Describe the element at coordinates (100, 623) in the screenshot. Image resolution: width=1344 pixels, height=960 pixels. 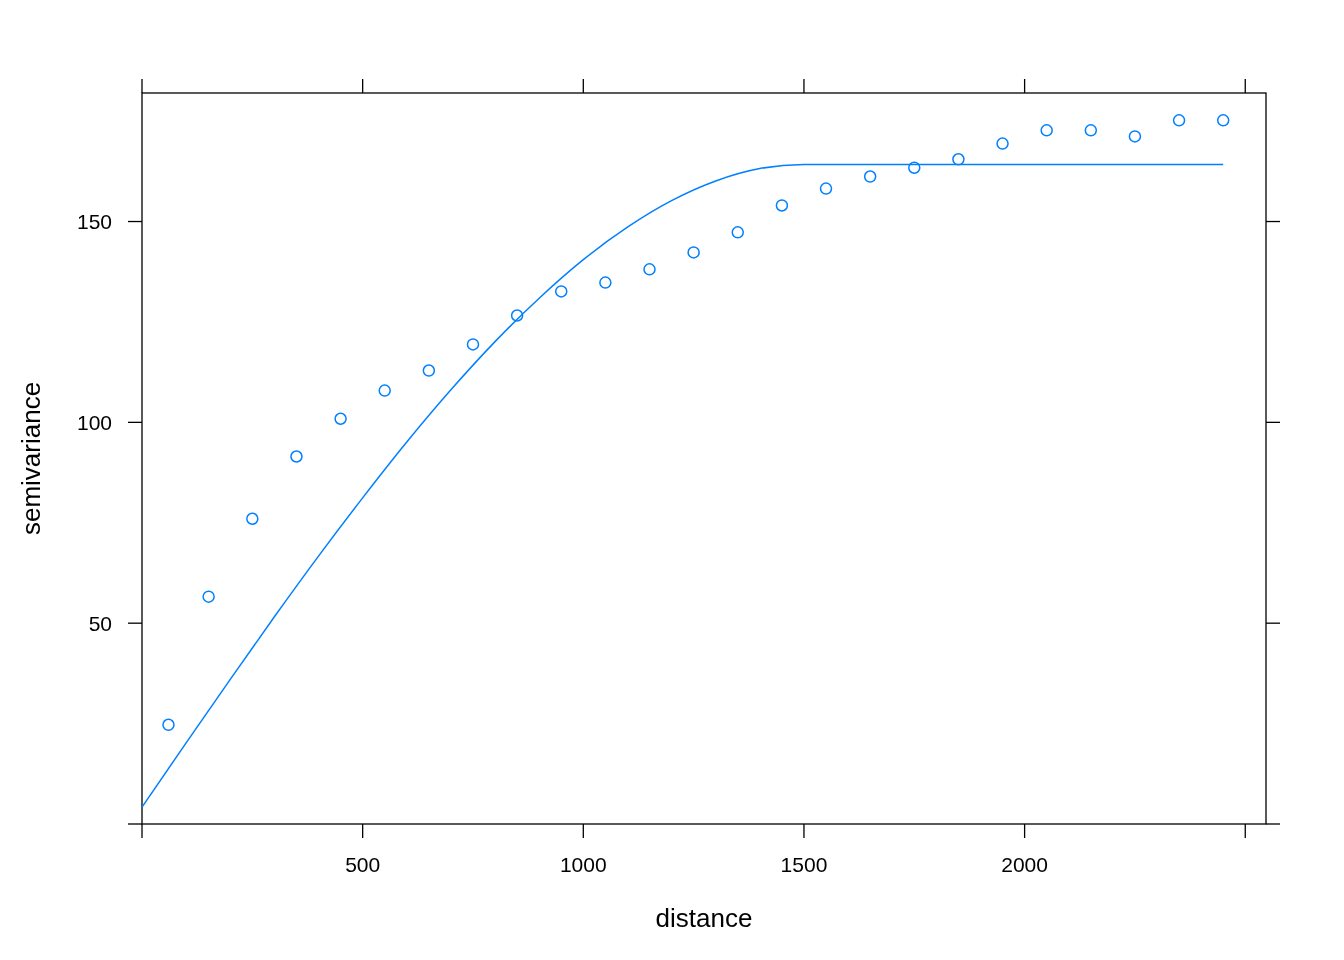
I see `y-tick-label: 50` at that location.